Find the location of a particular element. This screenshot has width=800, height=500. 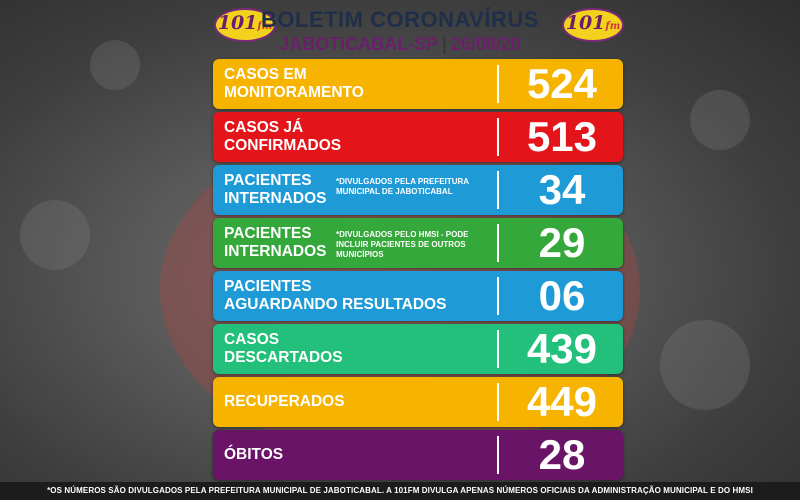

stat-value: 28 is located at coordinates (562, 454).